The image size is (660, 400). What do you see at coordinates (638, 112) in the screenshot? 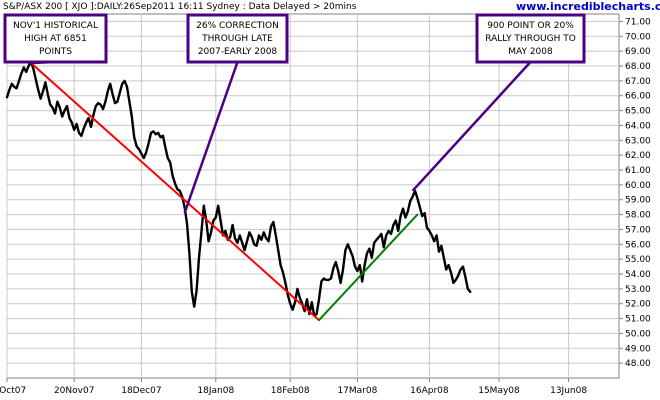
I see `y-tick-label: 65.00` at bounding box center [638, 112].